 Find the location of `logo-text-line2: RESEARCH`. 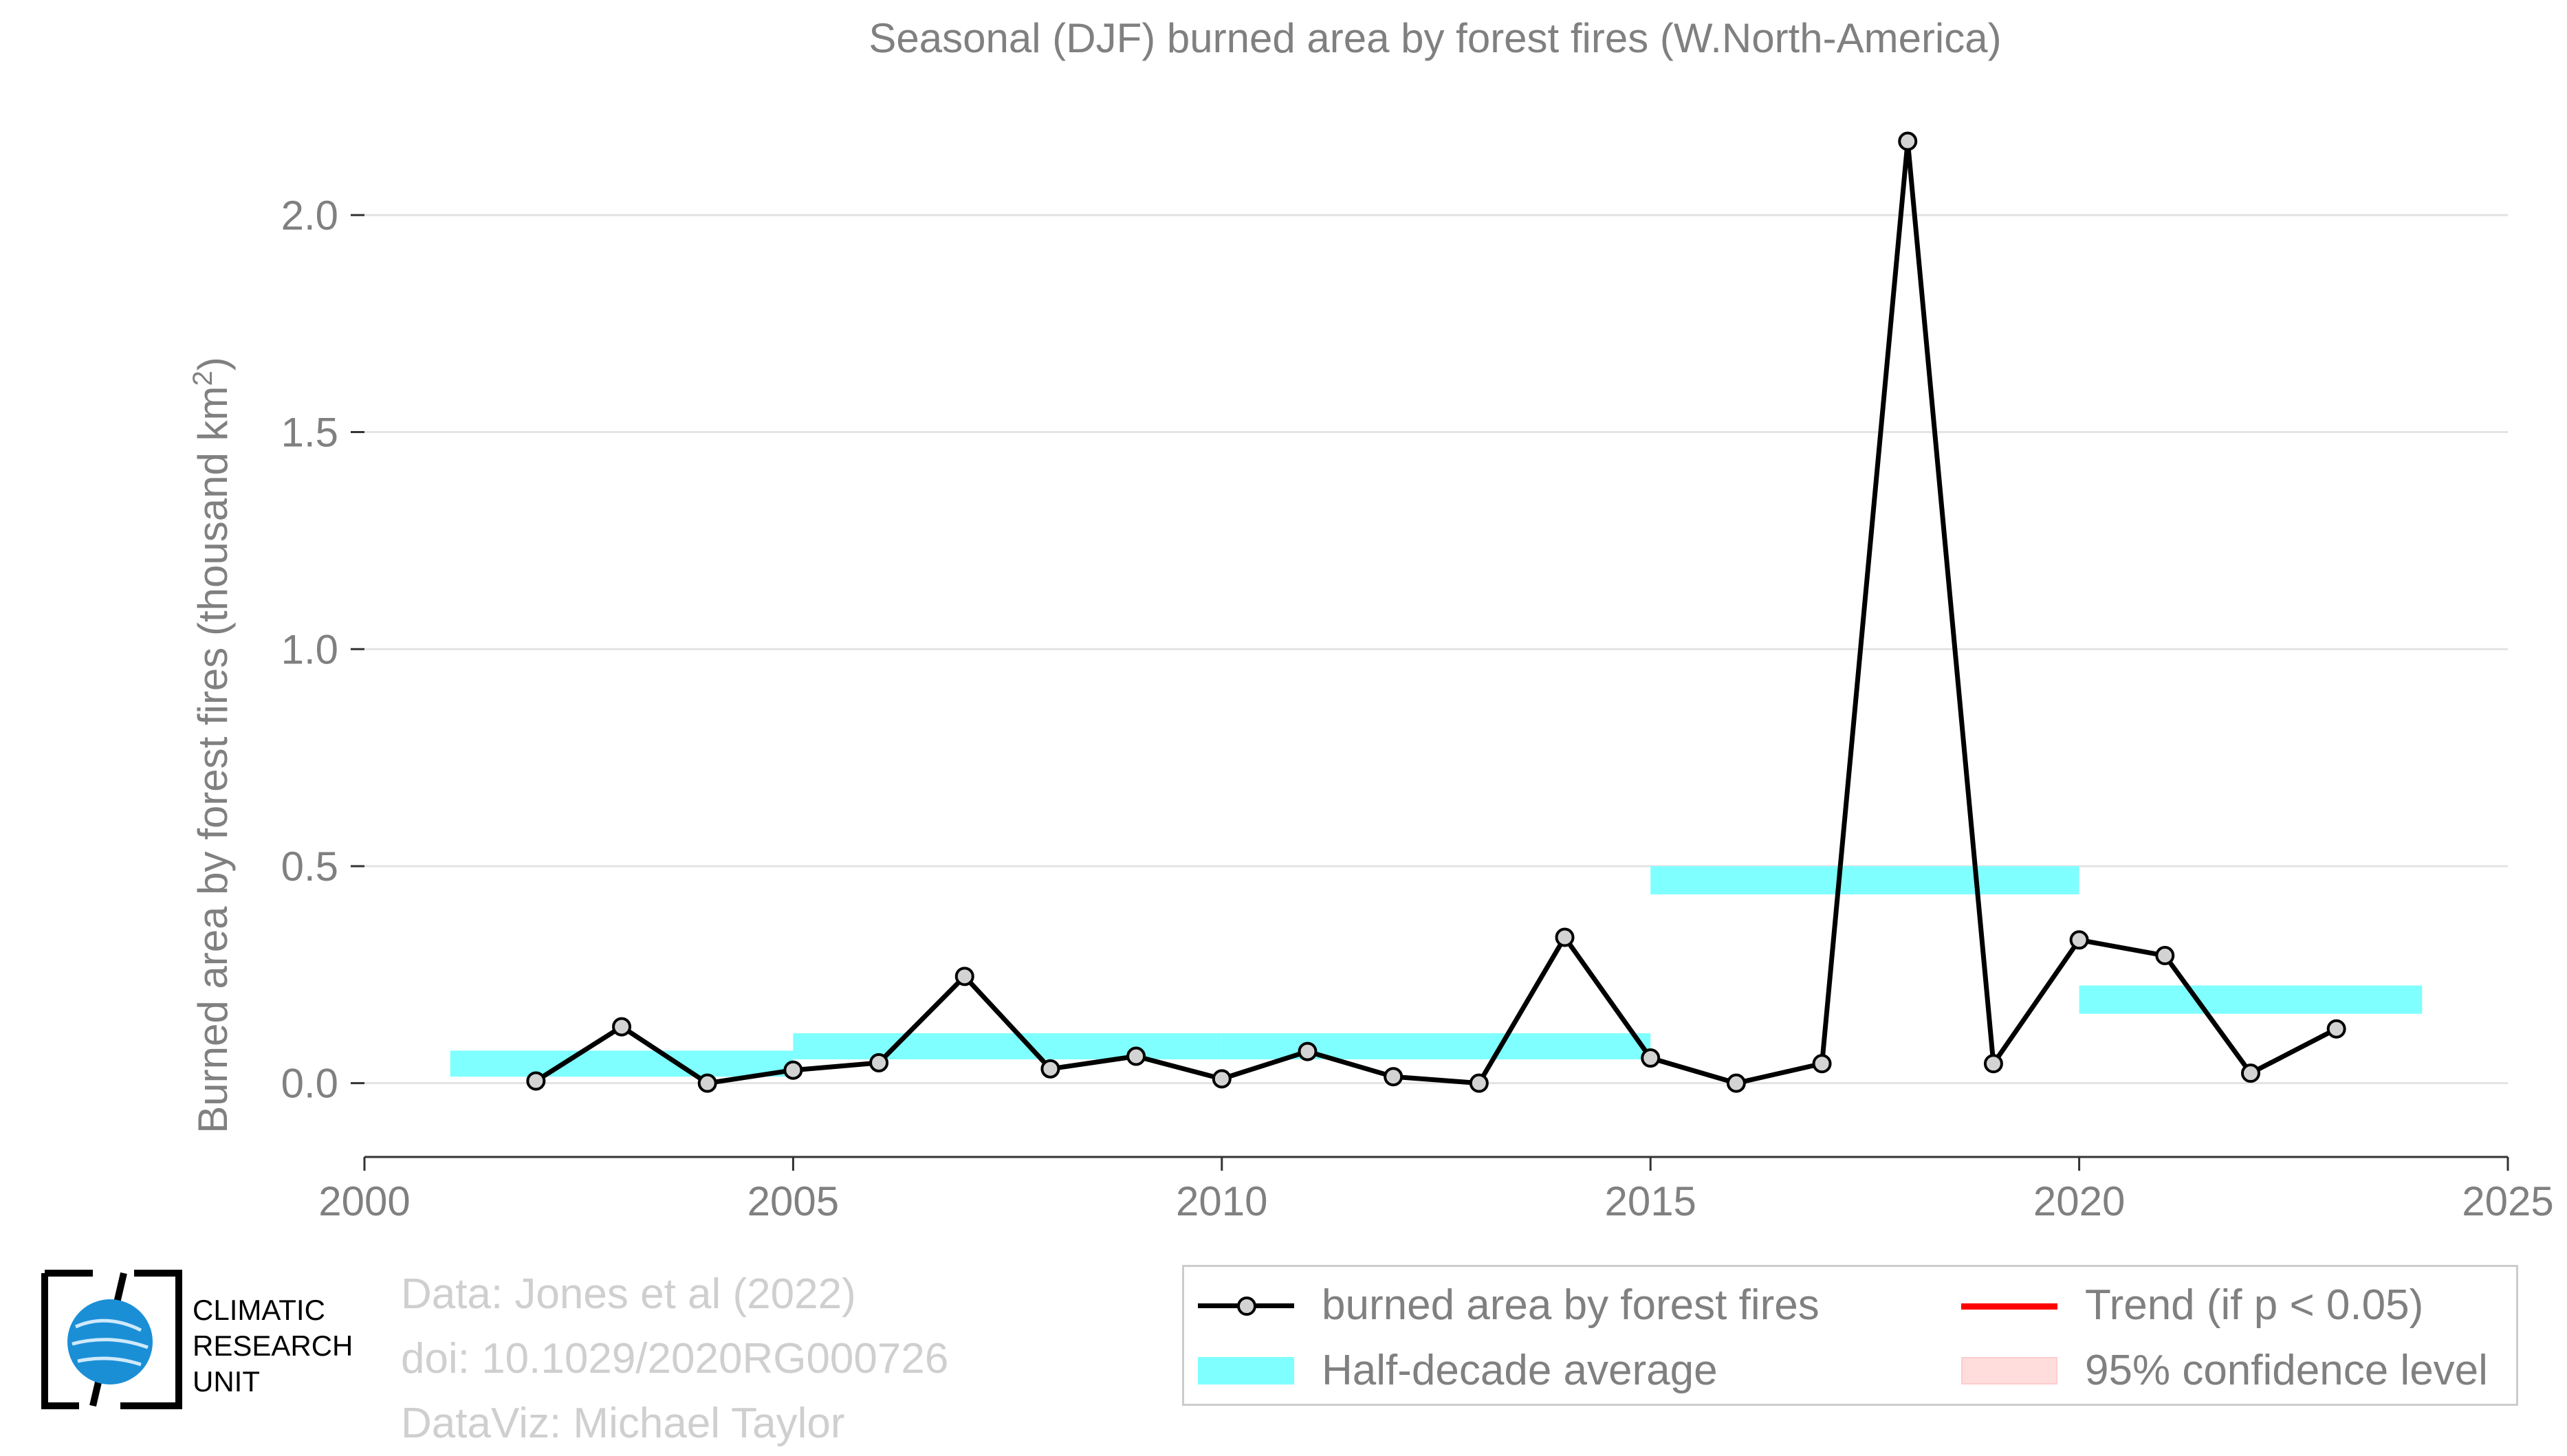

logo-text-line2: RESEARCH is located at coordinates (273, 1346).